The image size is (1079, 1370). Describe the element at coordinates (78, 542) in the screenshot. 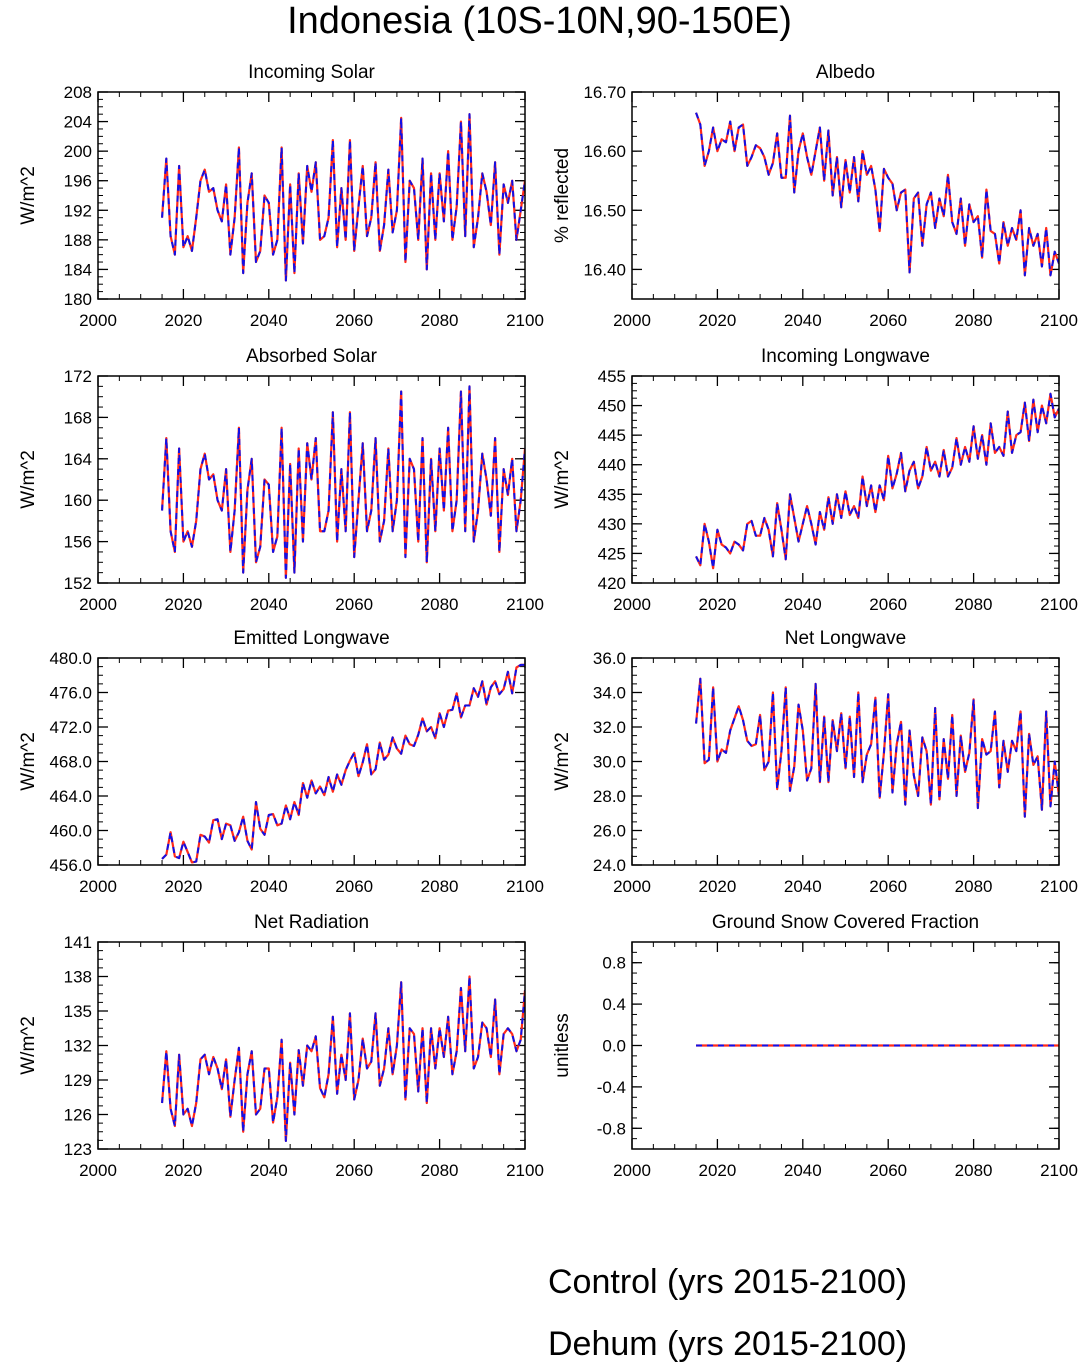

I see `y-tick-label: 156` at that location.